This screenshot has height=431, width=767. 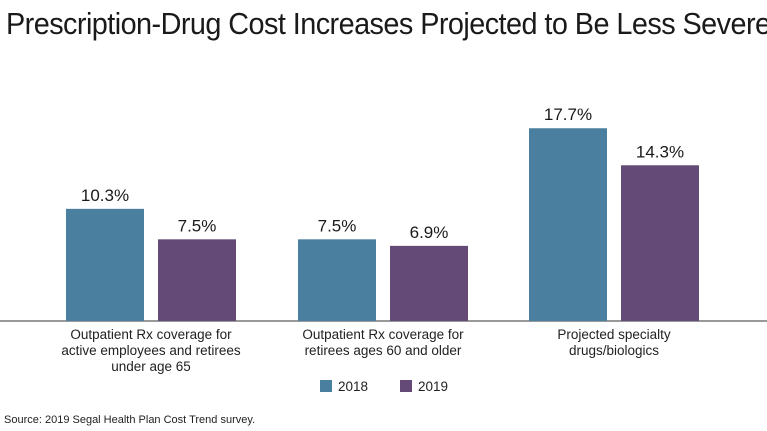 What do you see at coordinates (429, 232) in the screenshot?
I see `data-label-2019-2: 6.9%` at bounding box center [429, 232].